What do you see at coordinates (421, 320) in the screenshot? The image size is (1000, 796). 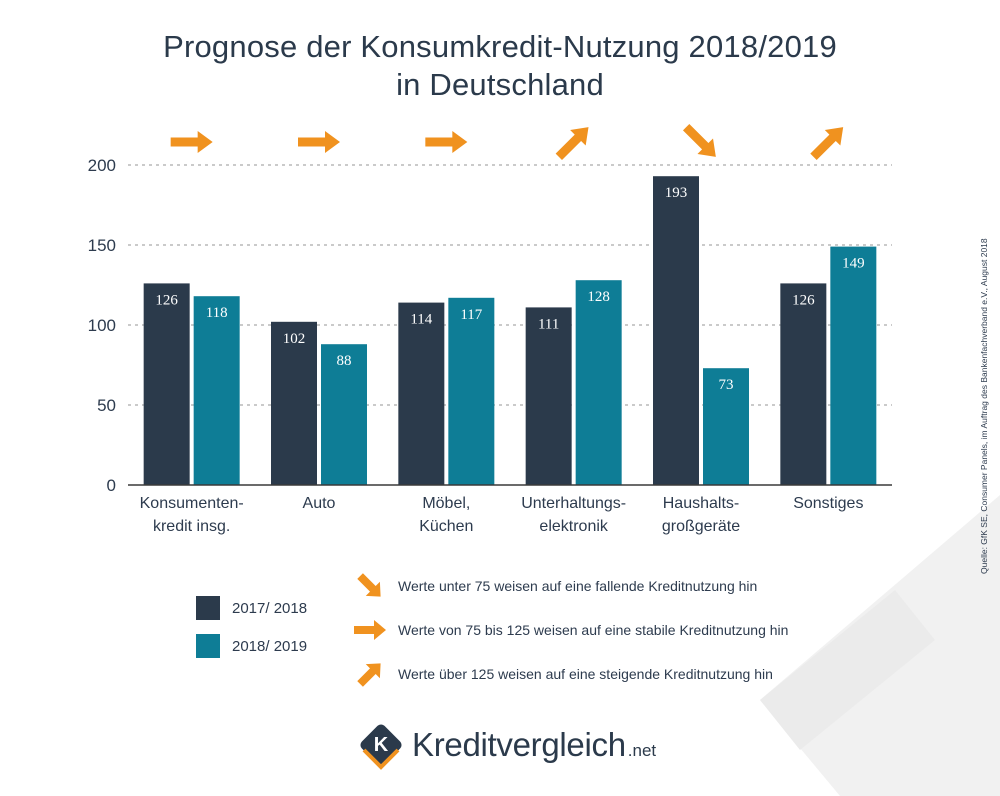 I see `data-label: 114` at bounding box center [421, 320].